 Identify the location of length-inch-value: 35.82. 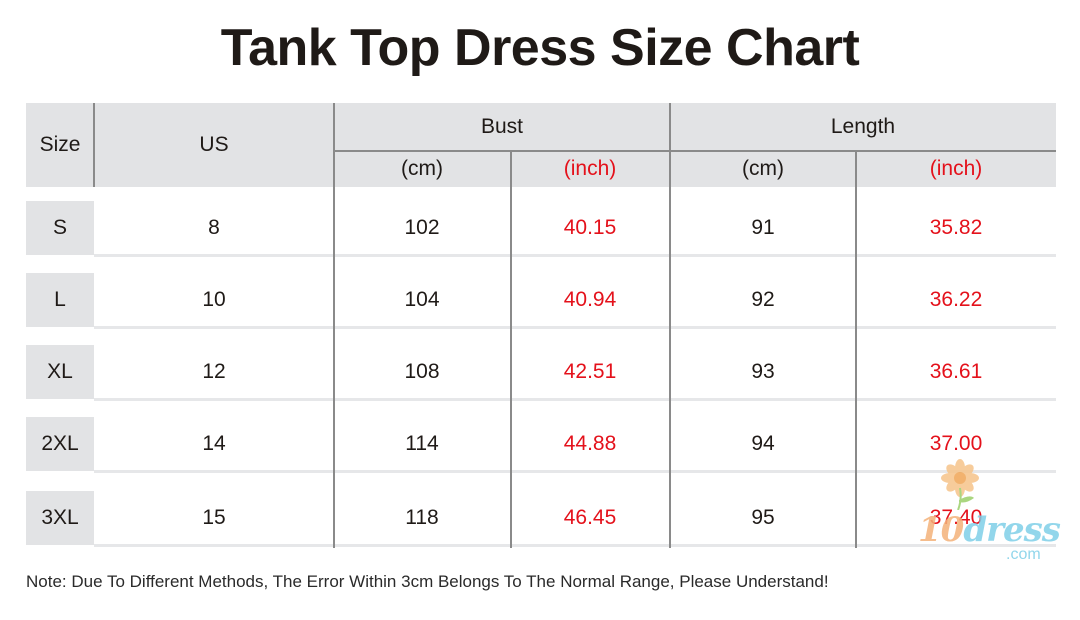
(956, 227).